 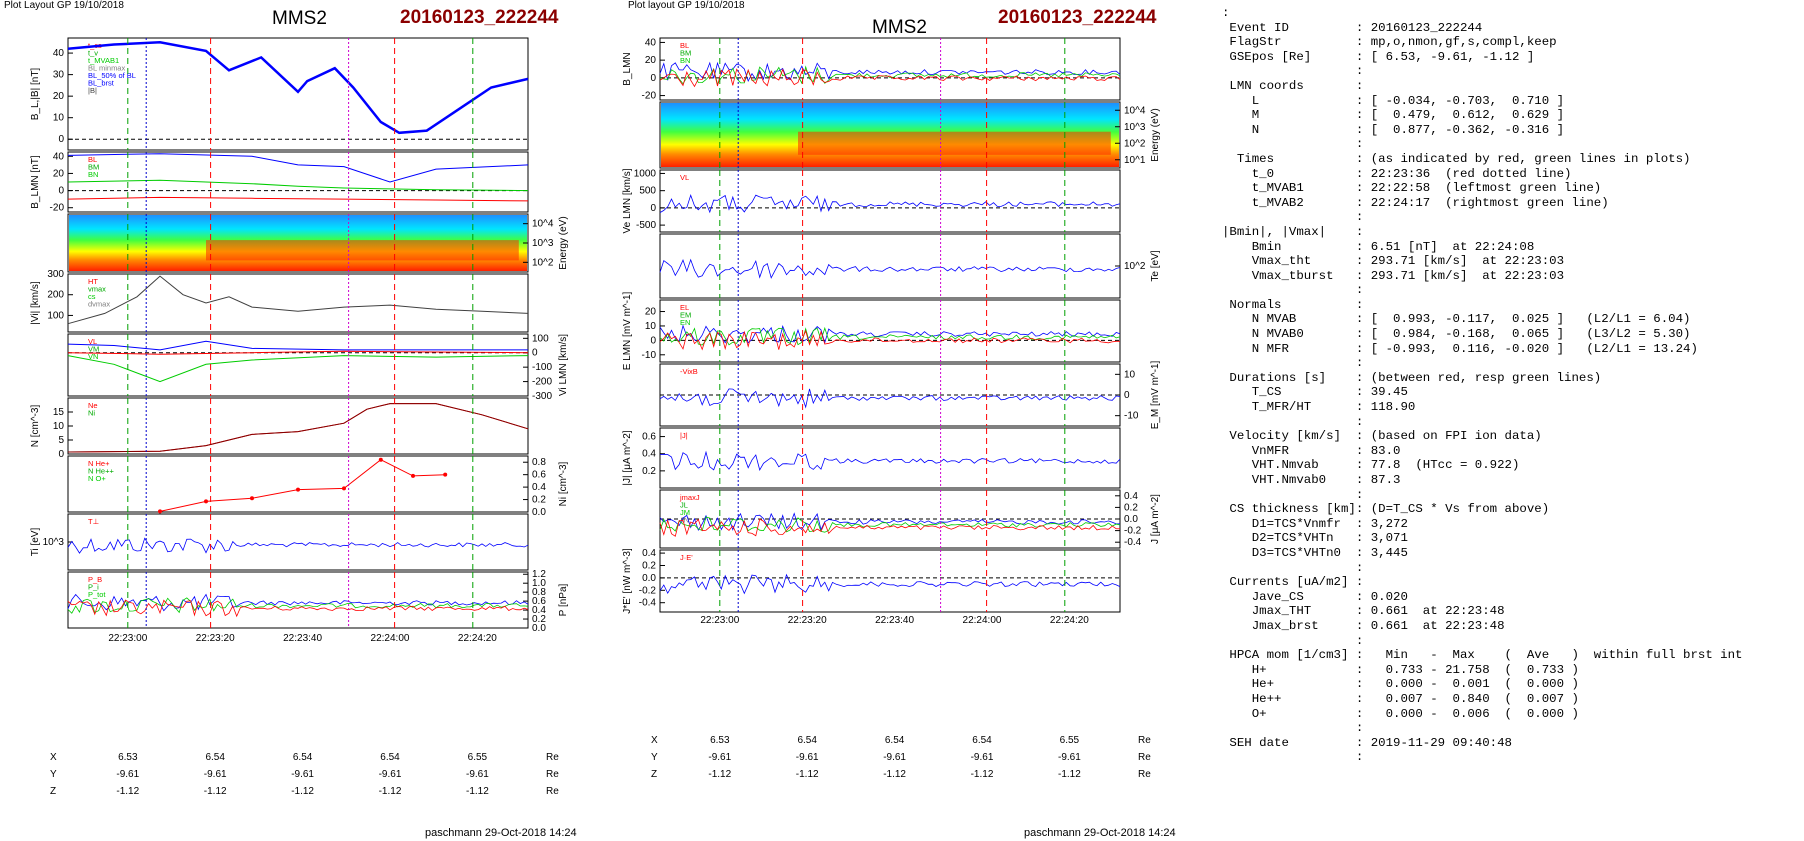 I want to click on legend-entry: Ni, so click(x=91, y=413).